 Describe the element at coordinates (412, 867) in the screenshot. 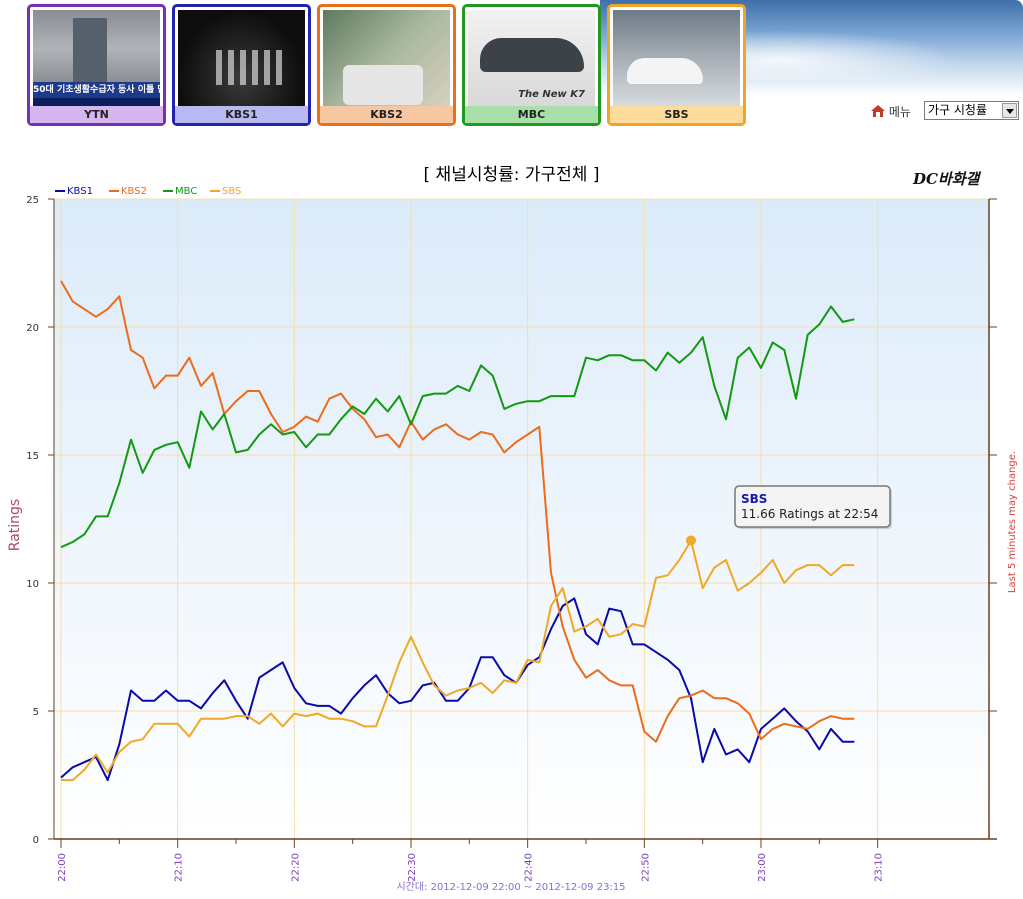

I see `x-tick-label: 22:30` at that location.